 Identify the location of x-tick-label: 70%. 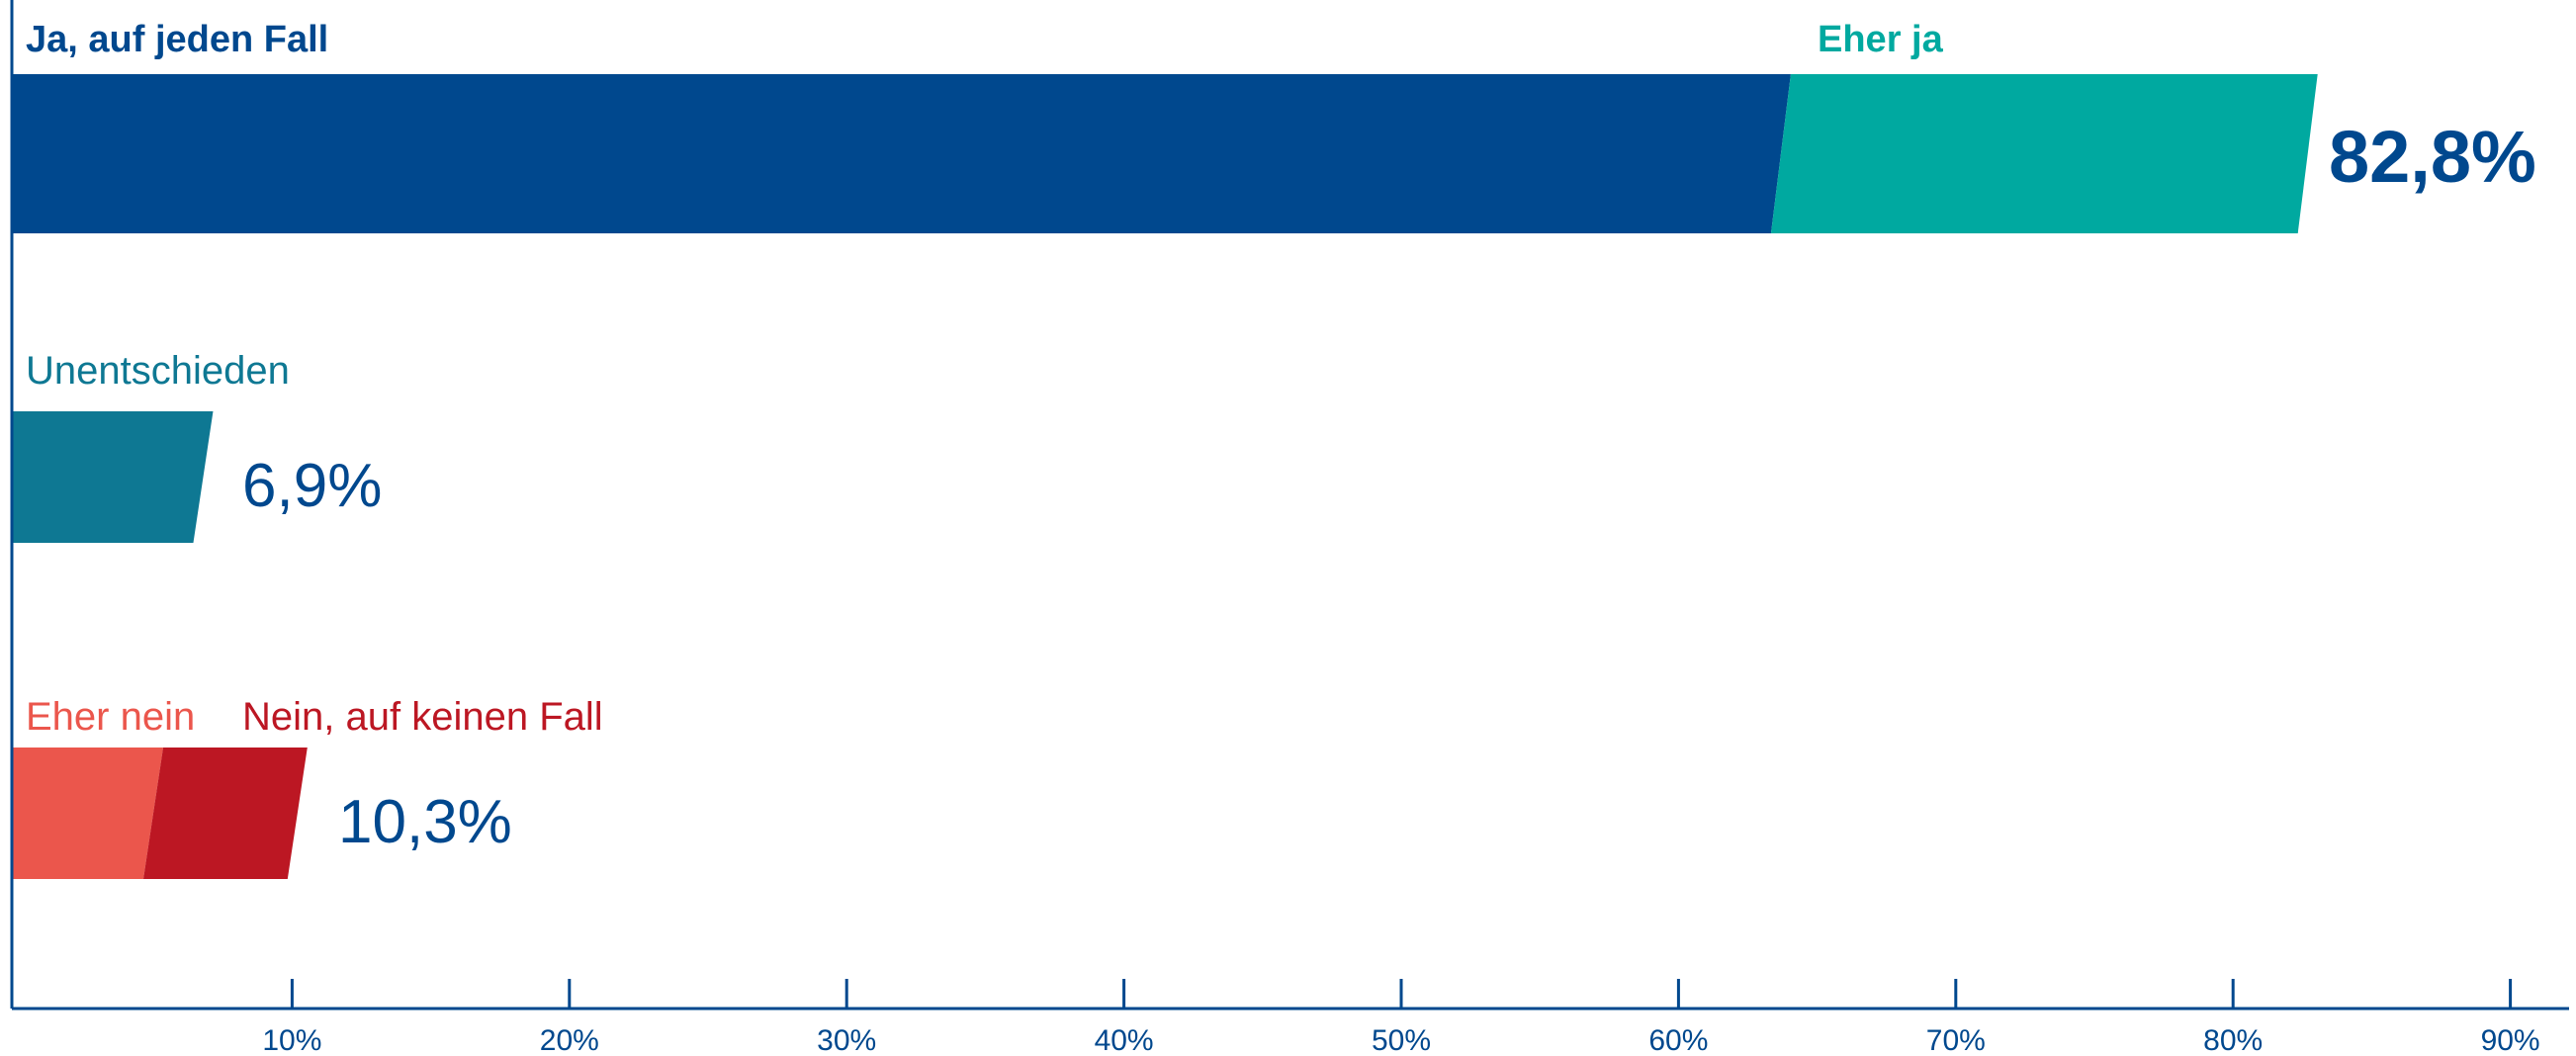
(1956, 1040).